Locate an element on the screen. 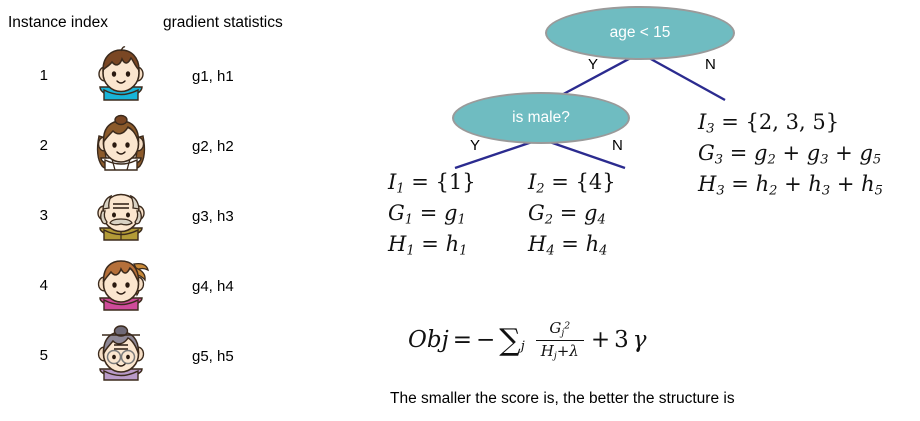 Image resolution: width=920 pixels, height=421 pixels. leaf-mid-line-I: I2 = {4} is located at coordinates (572, 183).